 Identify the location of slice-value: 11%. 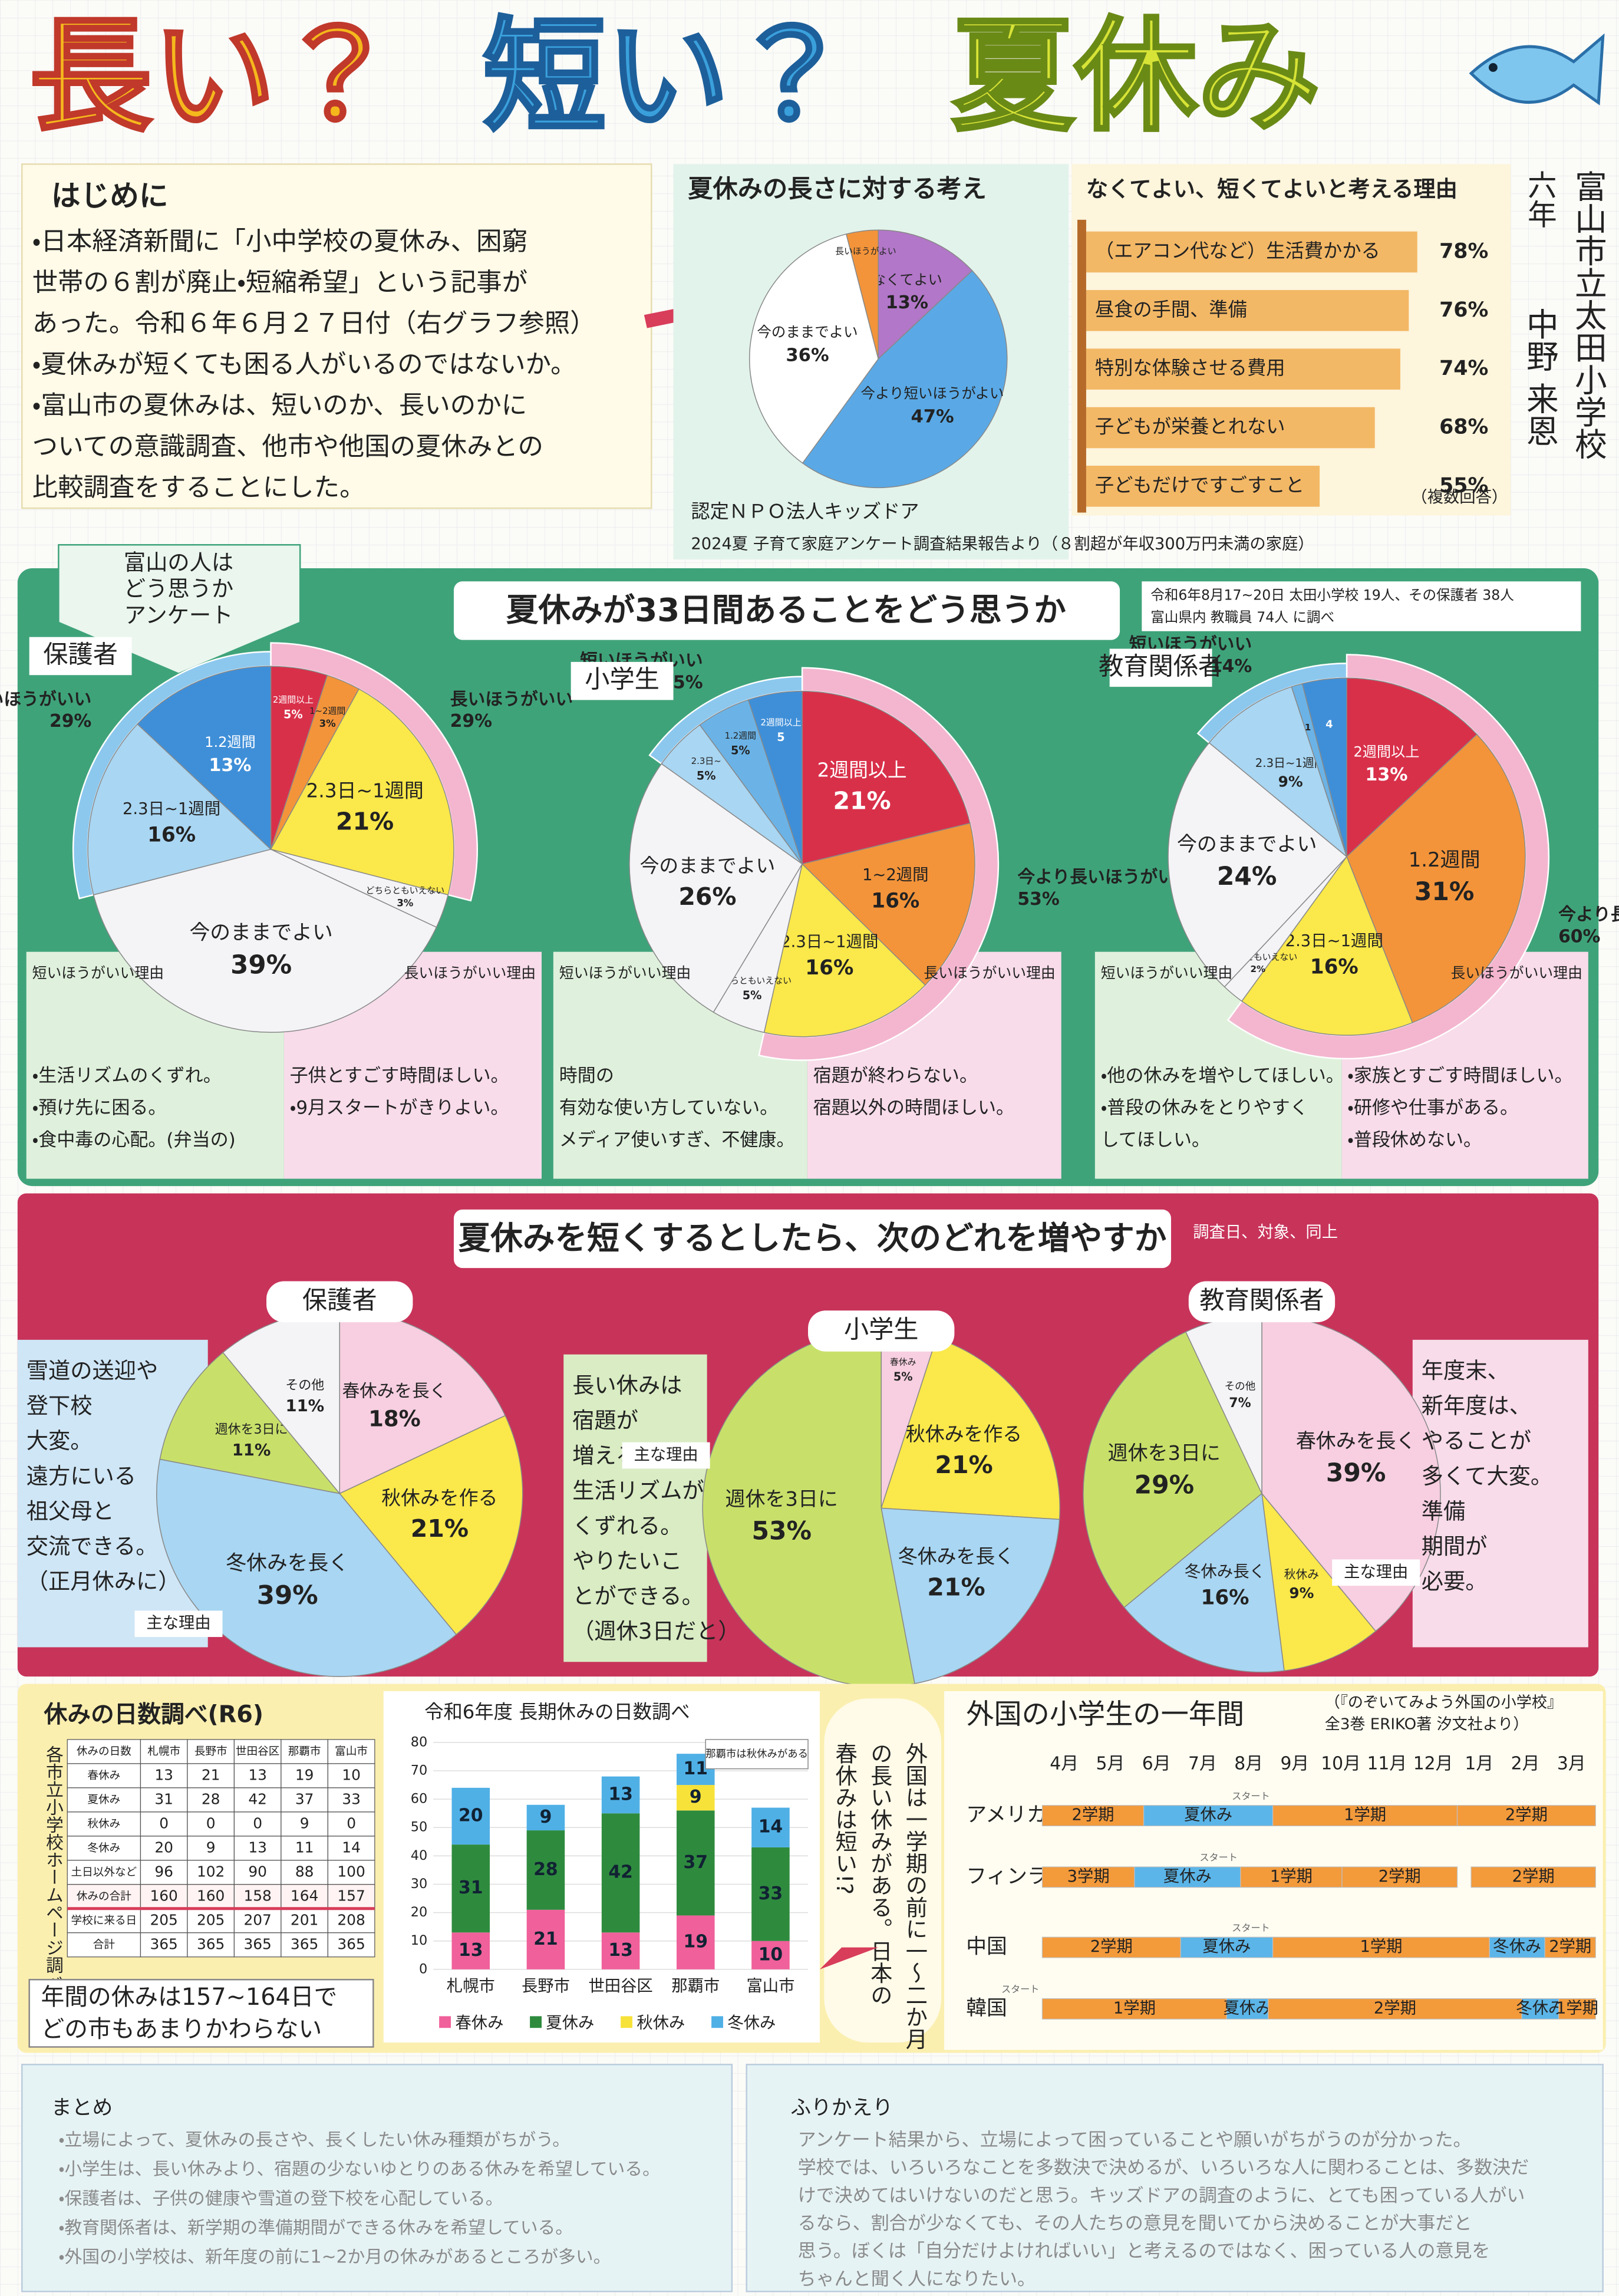
(251, 1450).